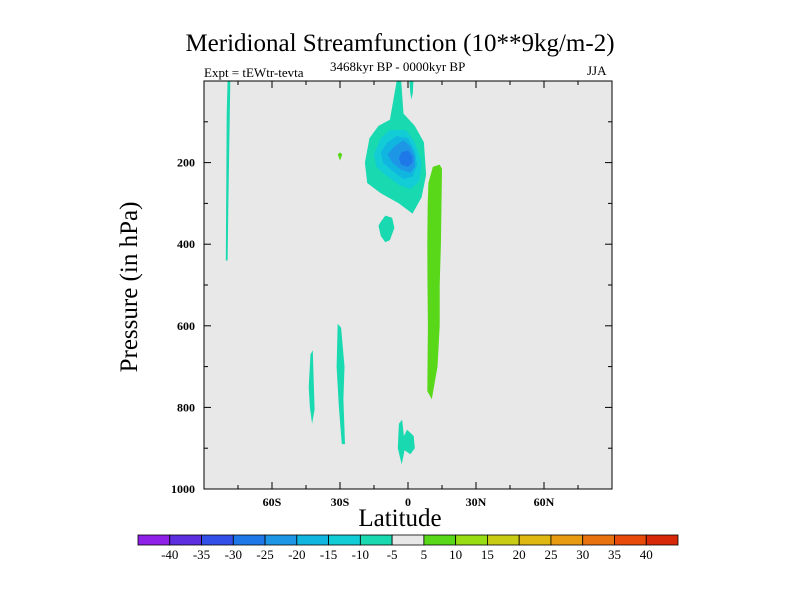  I want to click on chart-title: Meridional Streamfunction (10**9kg/m-2), so click(400, 43).